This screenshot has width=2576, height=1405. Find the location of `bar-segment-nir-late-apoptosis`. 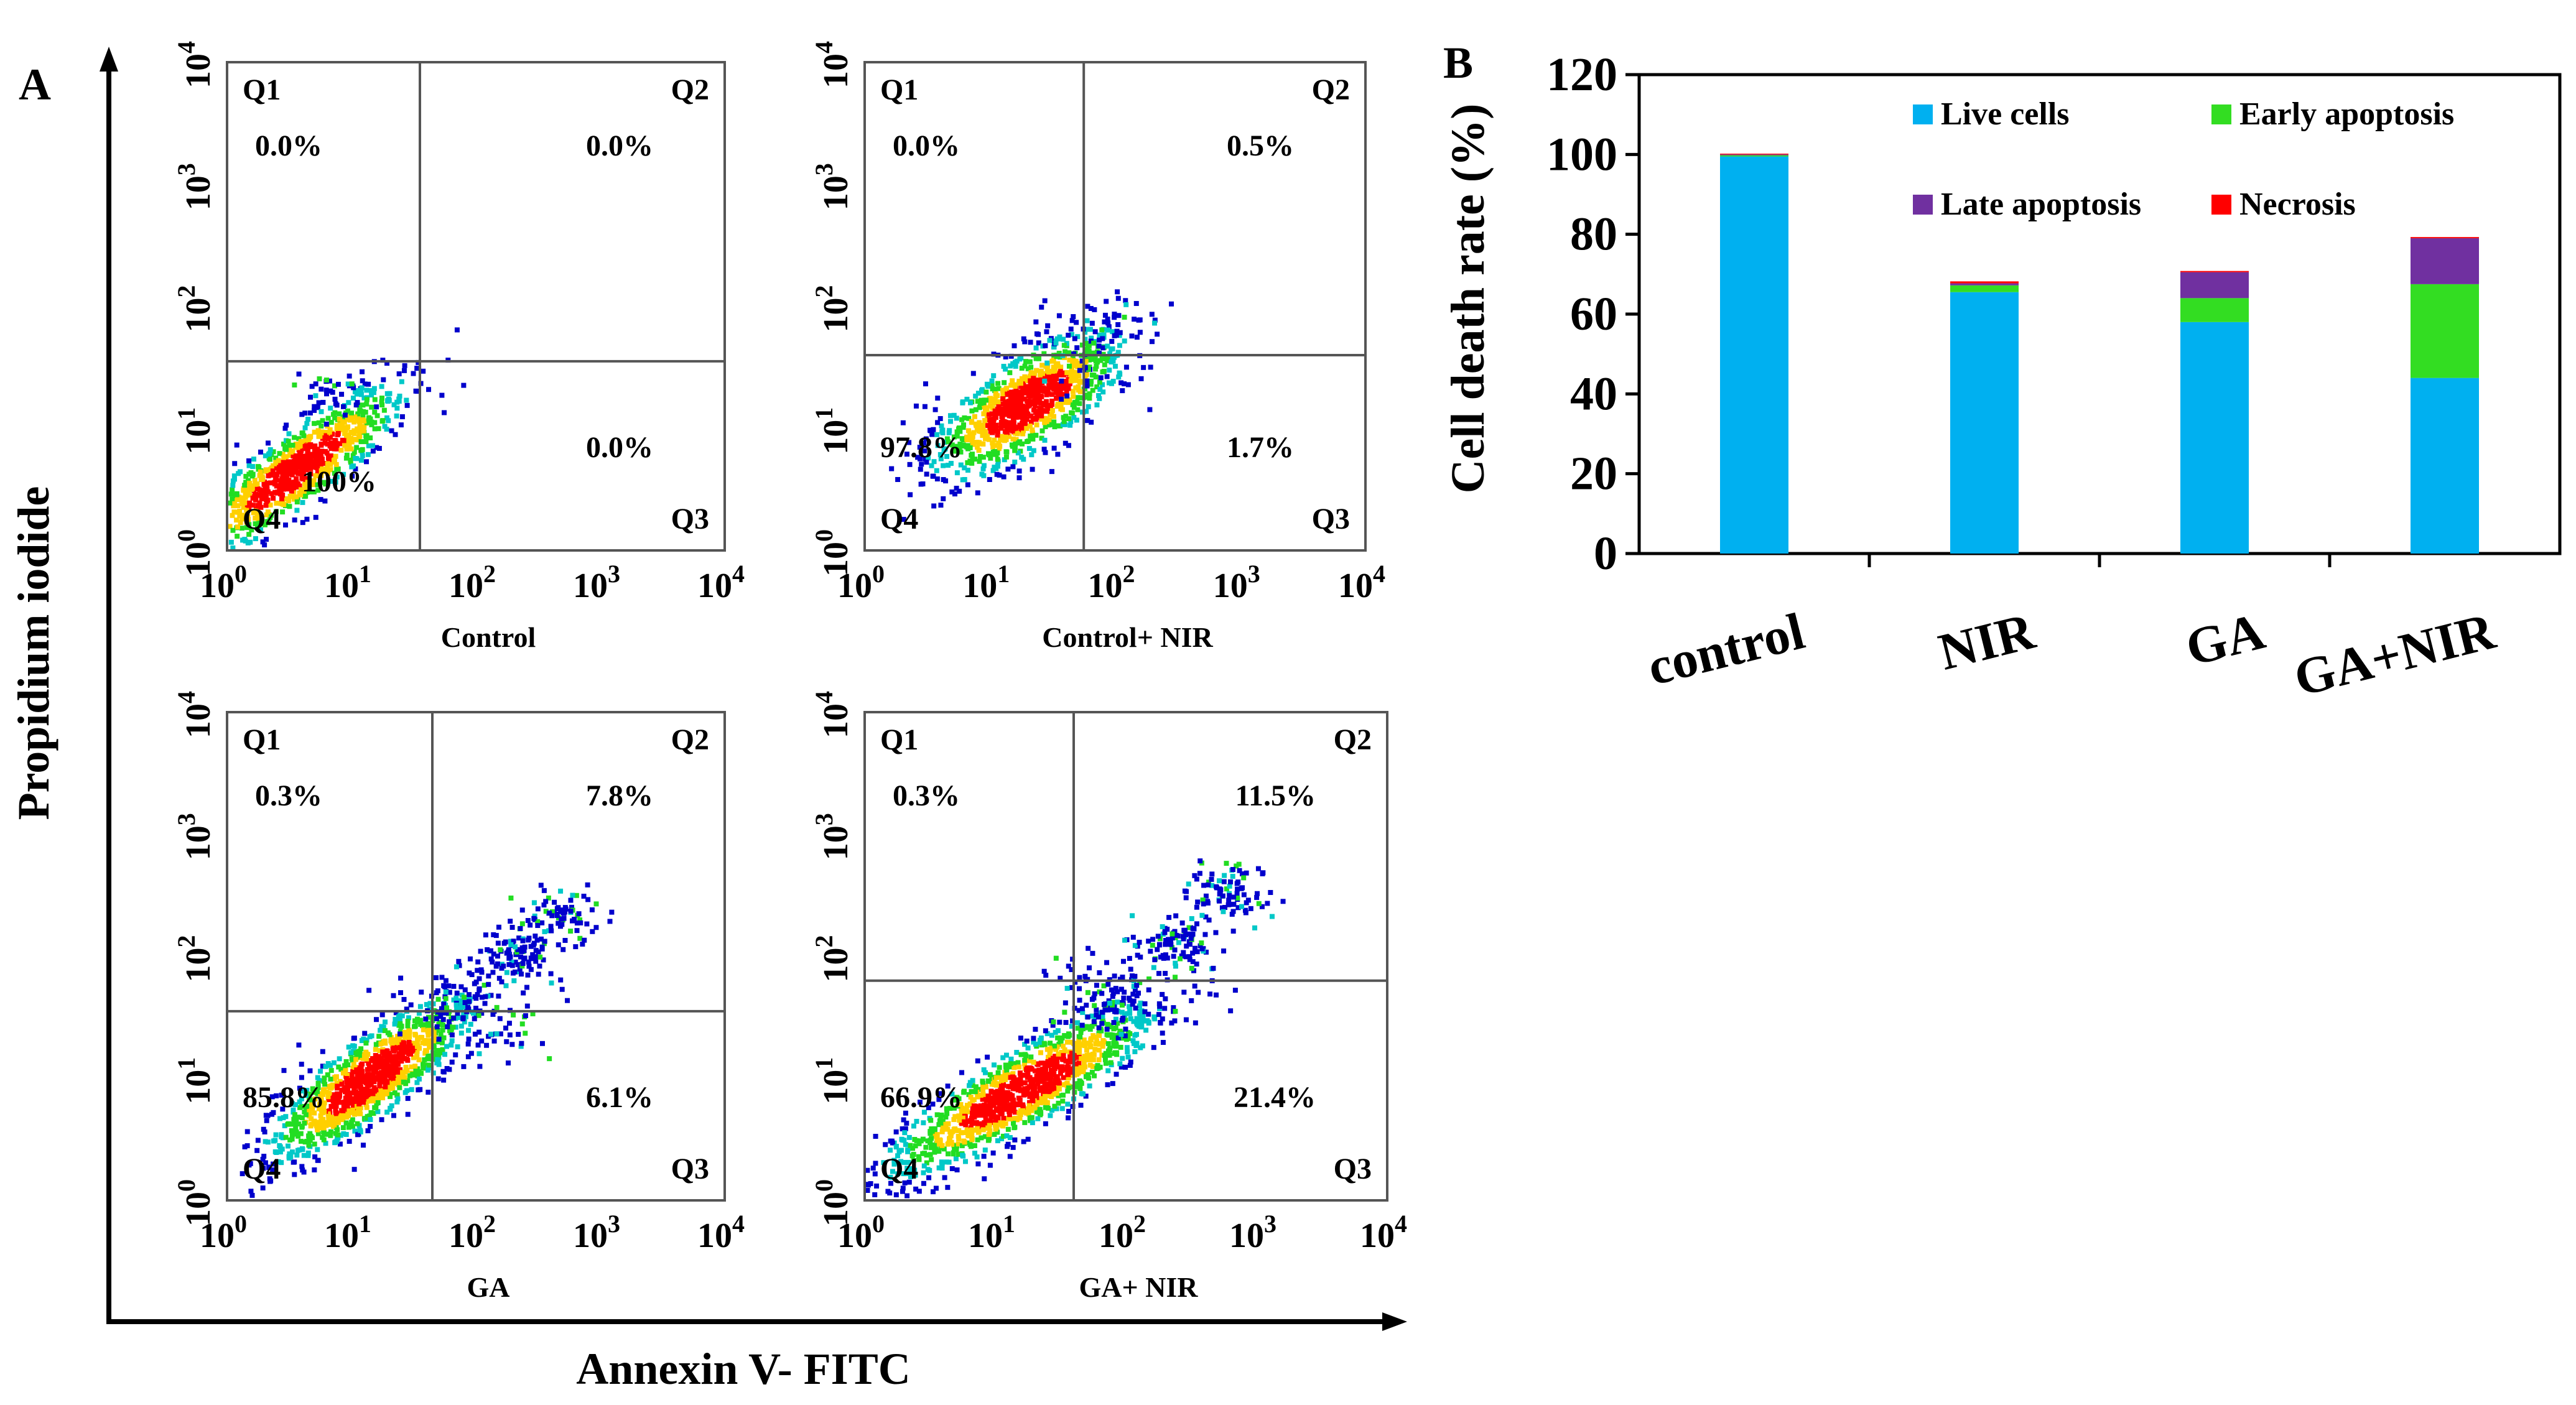

bar-segment-nir-late-apoptosis is located at coordinates (1984, 284).